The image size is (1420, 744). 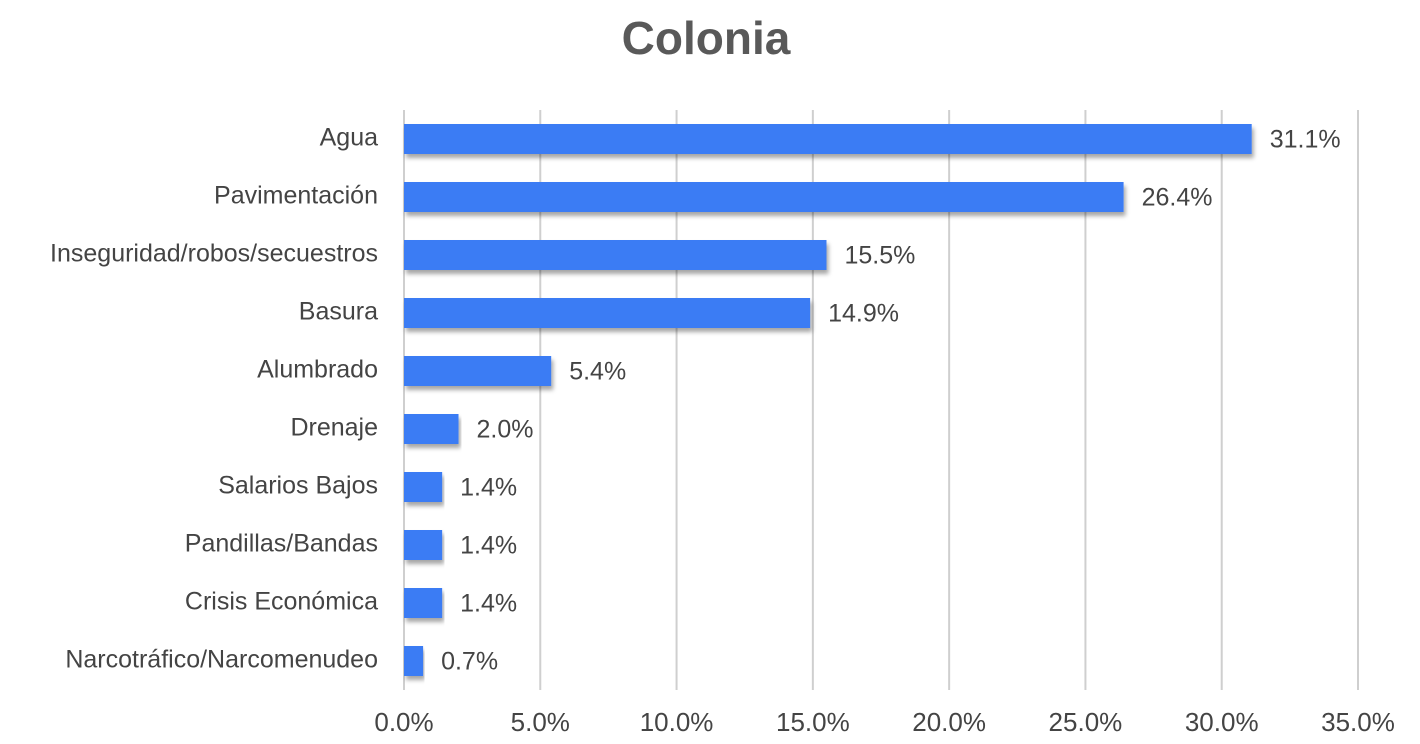 I want to click on y-tick-label: Drenaje, so click(x=334, y=428).